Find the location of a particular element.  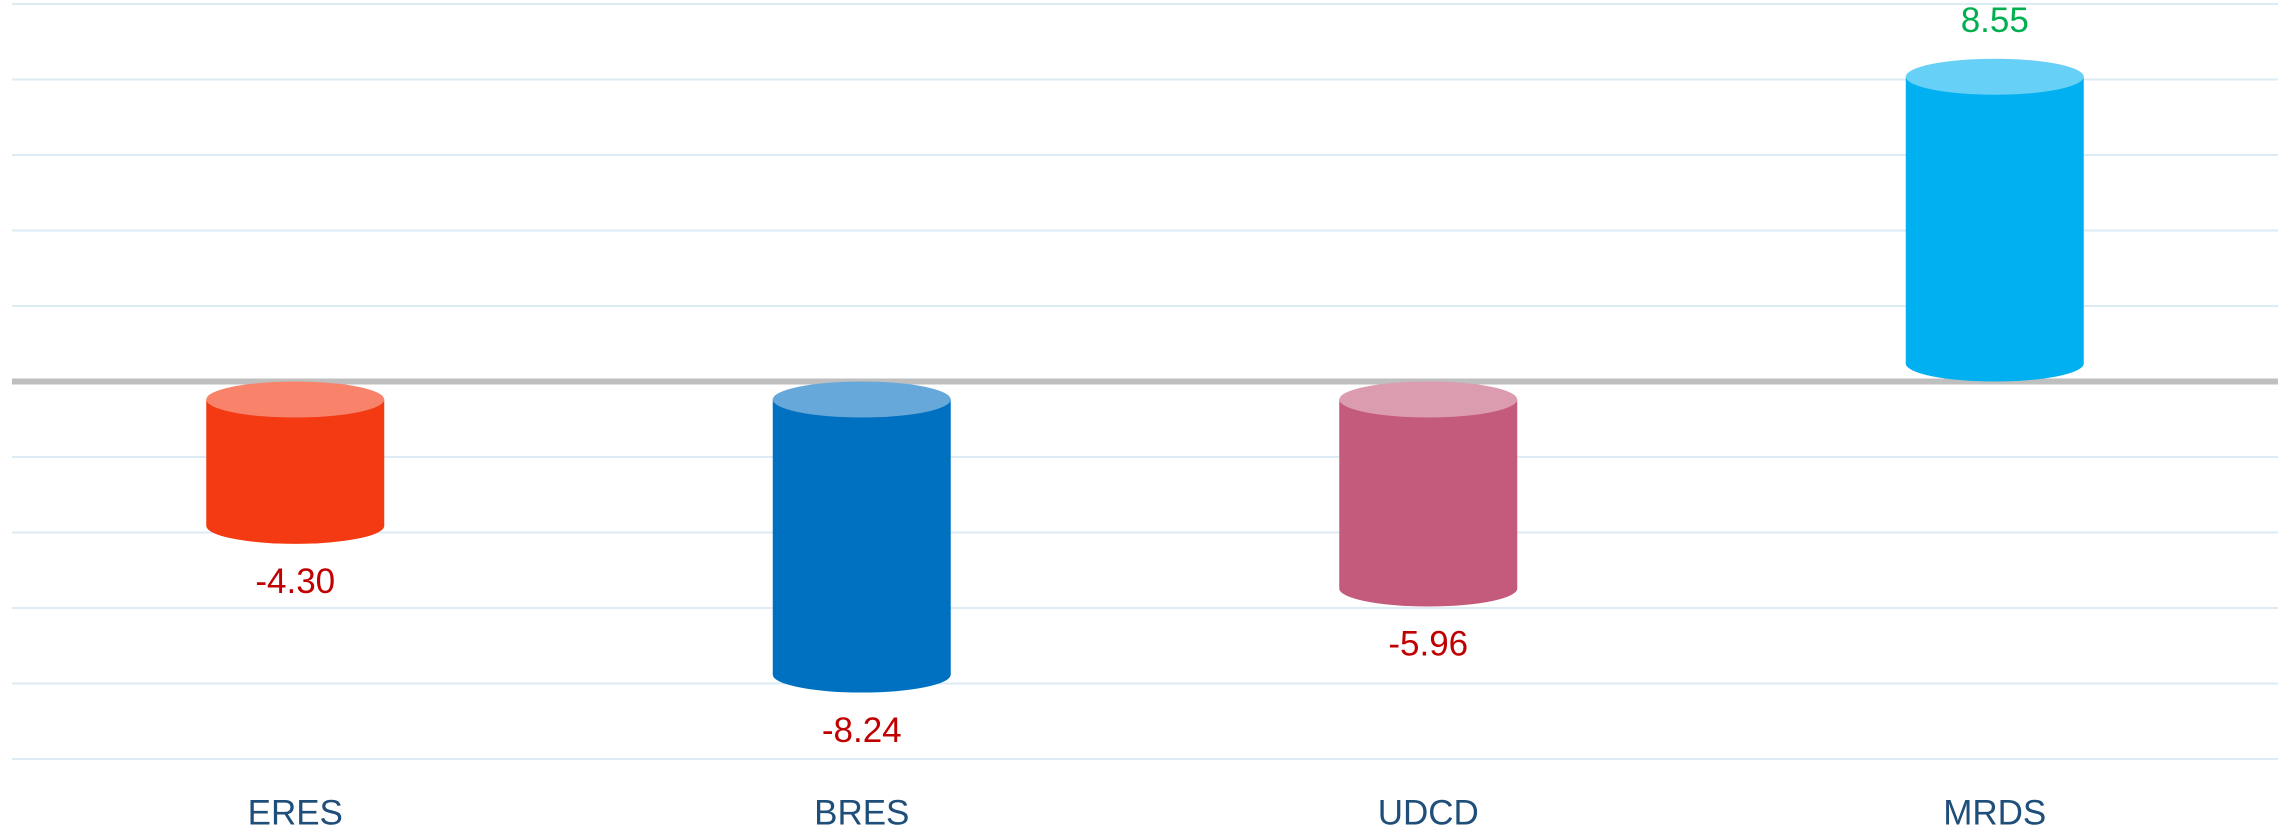

x-tick-label: UDCD is located at coordinates (1428, 812).